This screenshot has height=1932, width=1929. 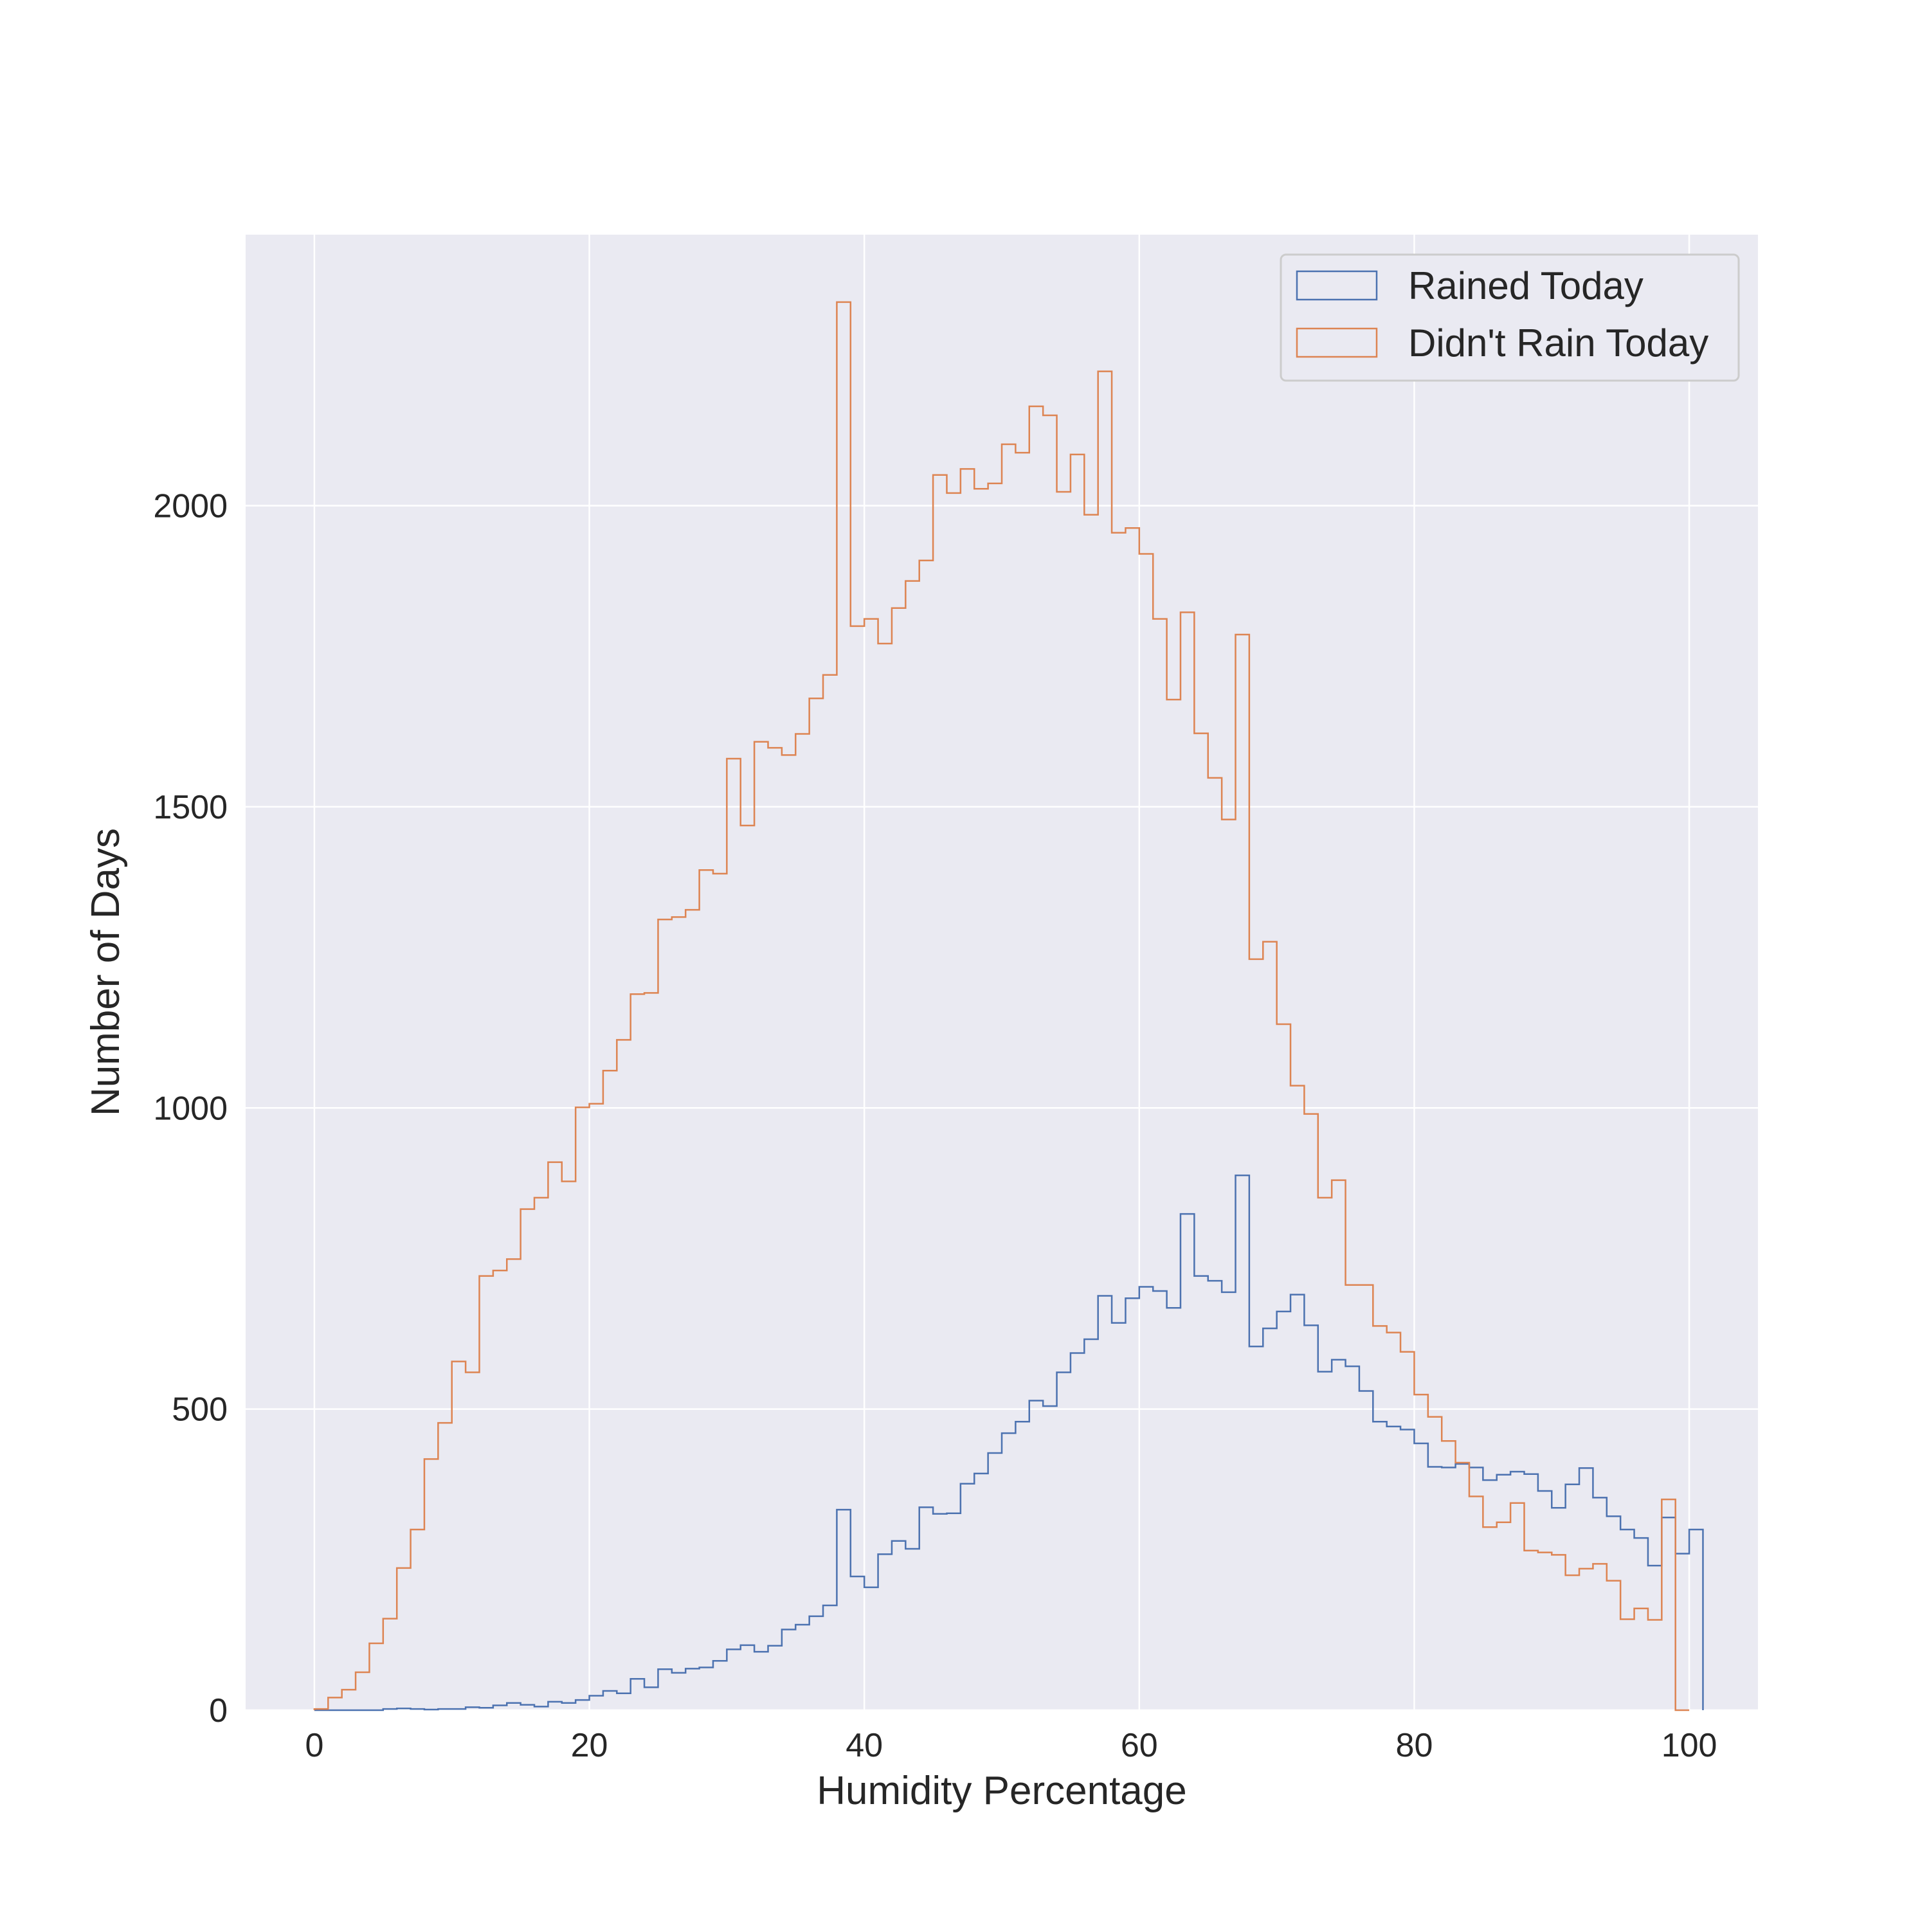 I want to click on y-tick-label: 500, so click(x=200, y=1410).